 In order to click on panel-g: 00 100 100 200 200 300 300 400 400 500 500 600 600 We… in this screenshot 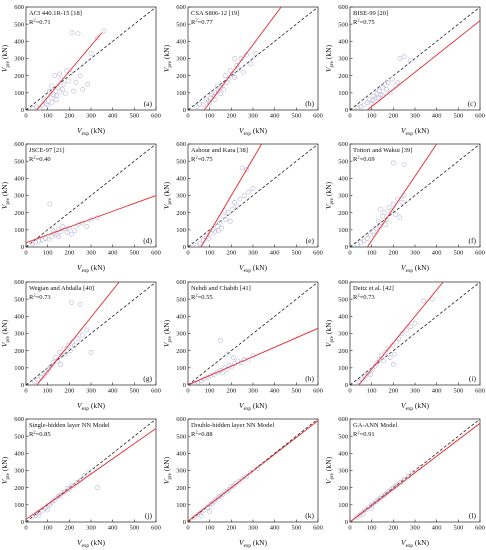, I will do `click(80, 345)`.